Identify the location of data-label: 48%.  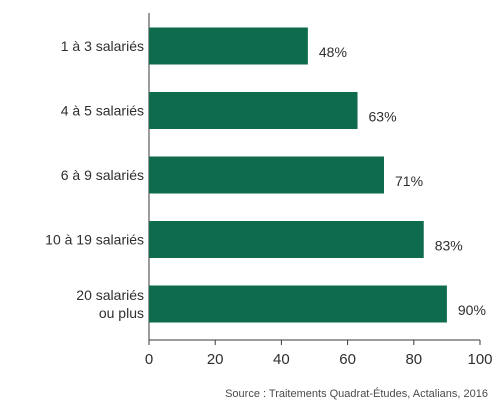
(333, 52).